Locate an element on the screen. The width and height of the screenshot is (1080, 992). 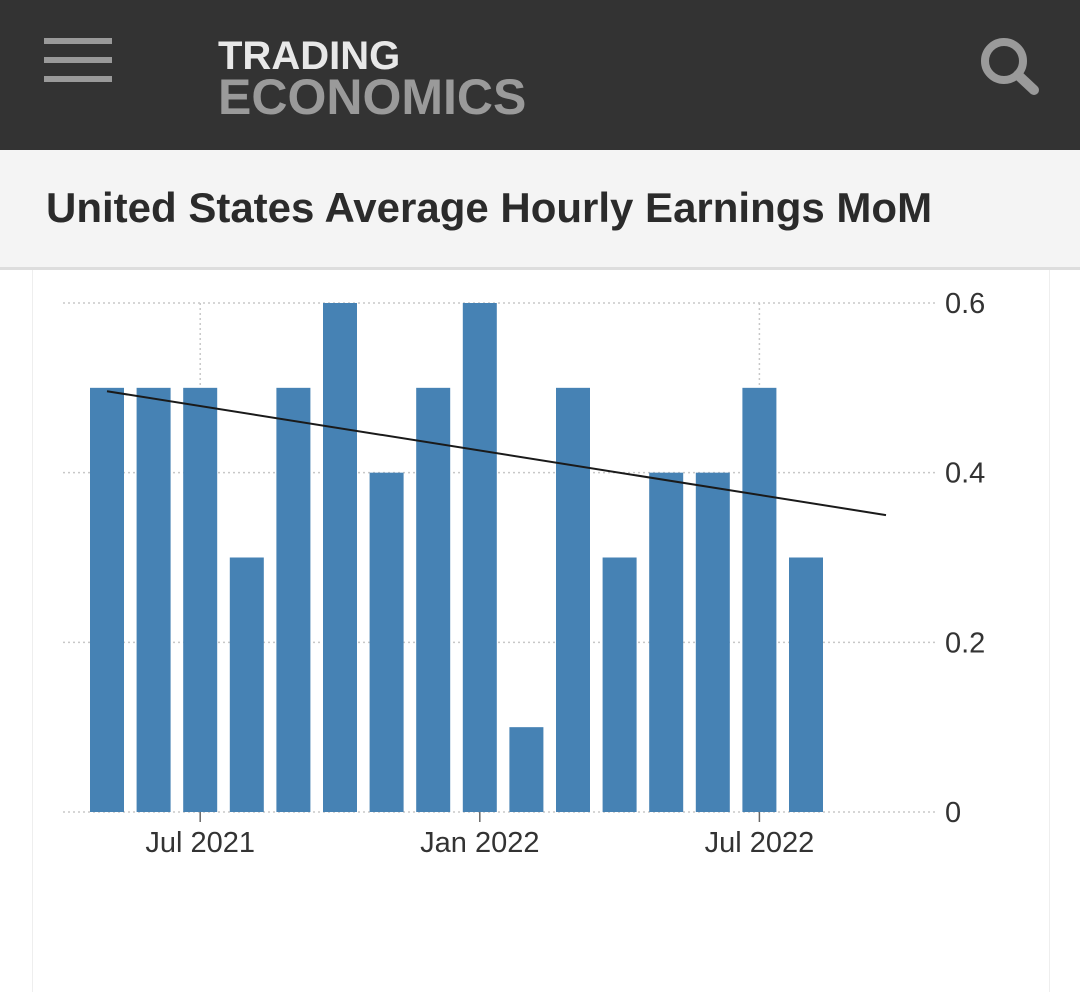
y-tick-label: 0.4 is located at coordinates (965, 474).